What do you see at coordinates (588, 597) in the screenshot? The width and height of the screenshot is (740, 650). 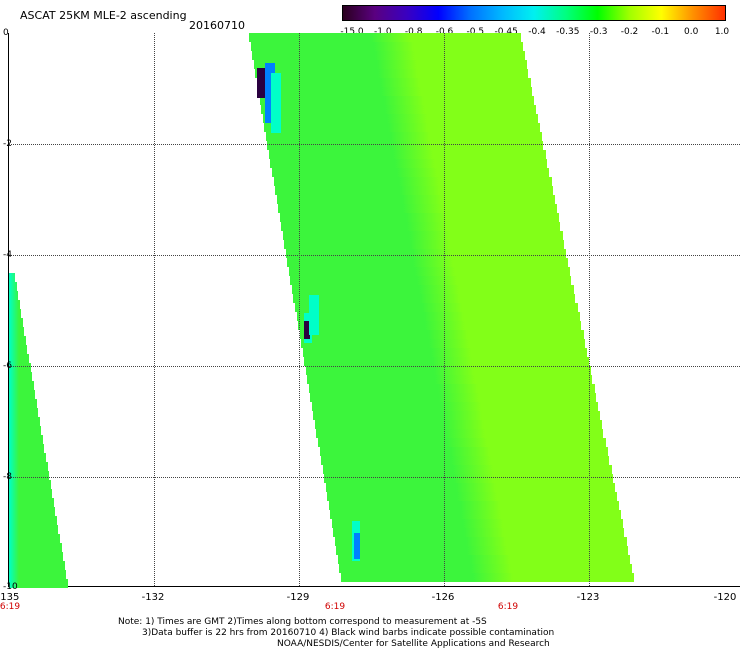 I see `x-tick-label: -123` at bounding box center [588, 597].